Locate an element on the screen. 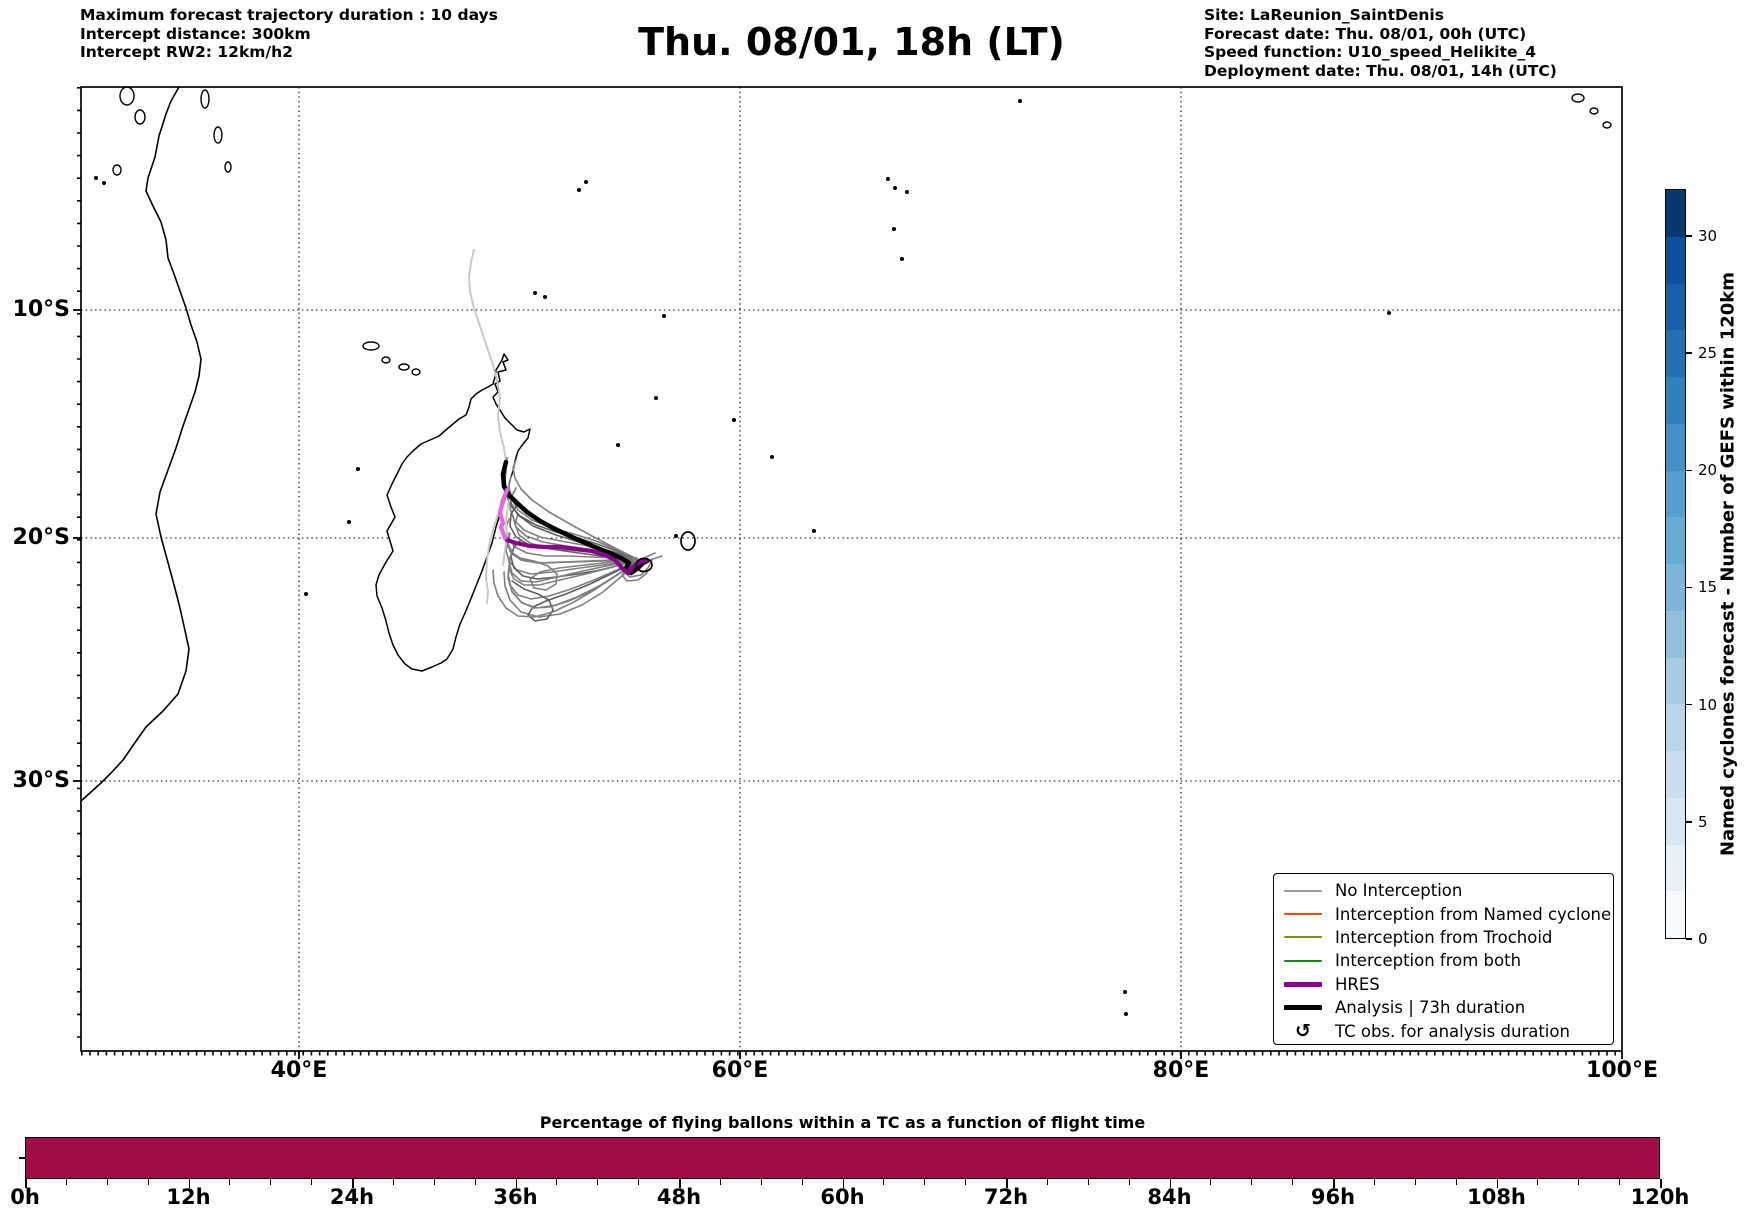 The width and height of the screenshot is (1752, 1213). colorbar-tick-label: 10 is located at coordinates (1708, 704).